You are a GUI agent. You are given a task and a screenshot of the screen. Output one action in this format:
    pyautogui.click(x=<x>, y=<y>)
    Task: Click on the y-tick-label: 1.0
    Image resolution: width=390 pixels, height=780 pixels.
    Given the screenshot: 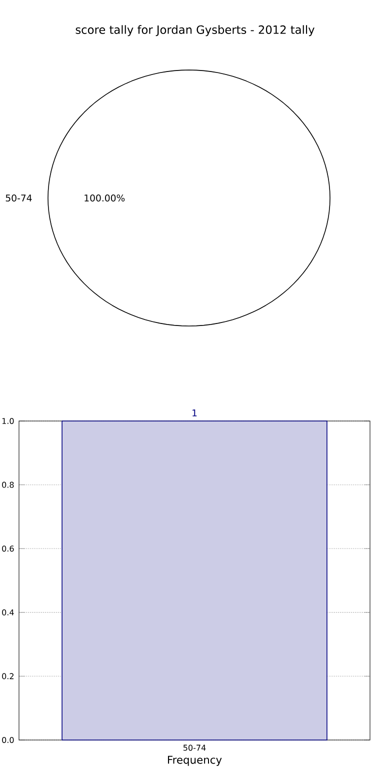 What is the action you would take?
    pyautogui.click(x=8, y=421)
    